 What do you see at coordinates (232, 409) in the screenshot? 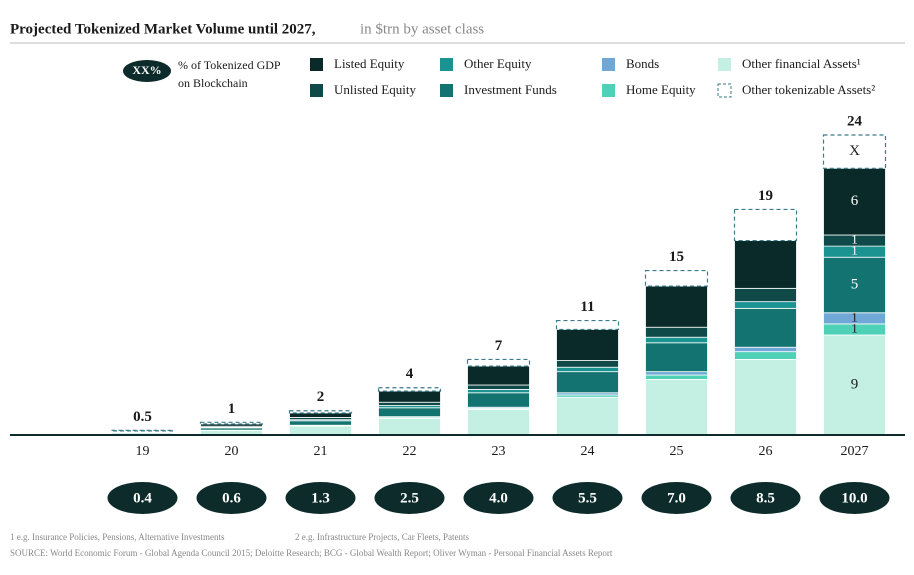
I see `total-label: 1` at bounding box center [232, 409].